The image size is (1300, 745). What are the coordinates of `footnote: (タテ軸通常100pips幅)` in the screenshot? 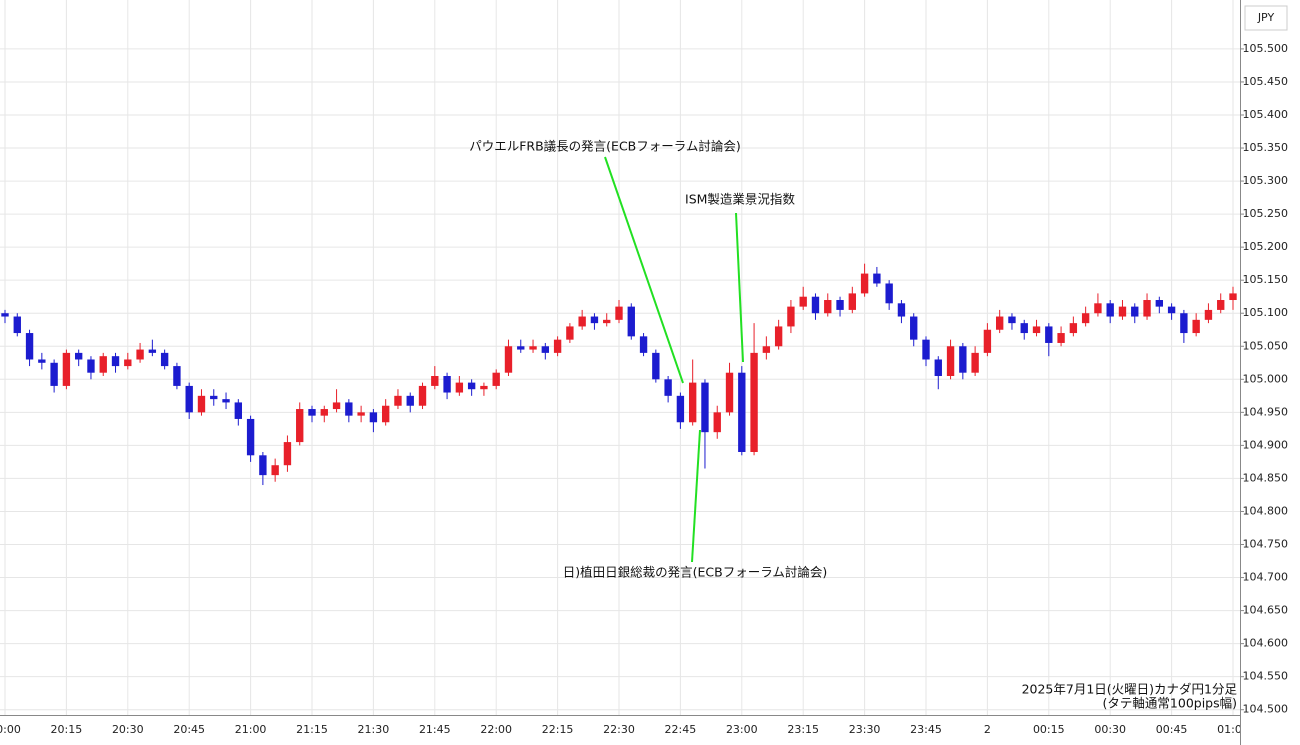 It's located at (1170, 703).